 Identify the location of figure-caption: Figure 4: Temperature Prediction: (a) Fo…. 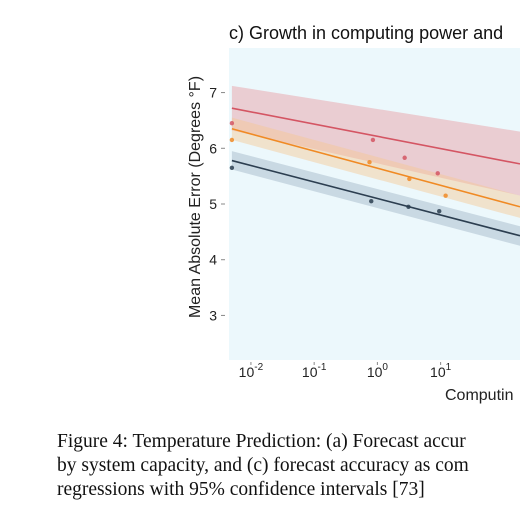
(288, 466).